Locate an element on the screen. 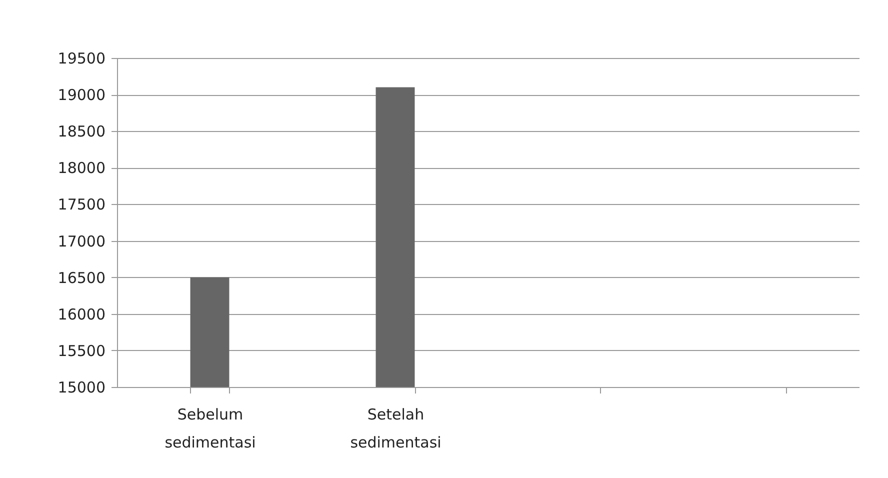 This screenshot has height=478, width=888. y-tick-label: 15000 is located at coordinates (82, 387).